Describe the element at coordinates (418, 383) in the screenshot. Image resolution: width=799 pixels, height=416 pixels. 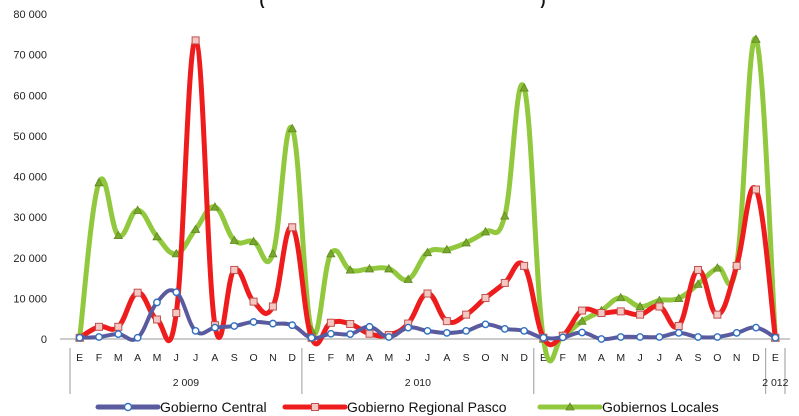
I see `year-label: 2 010` at that location.